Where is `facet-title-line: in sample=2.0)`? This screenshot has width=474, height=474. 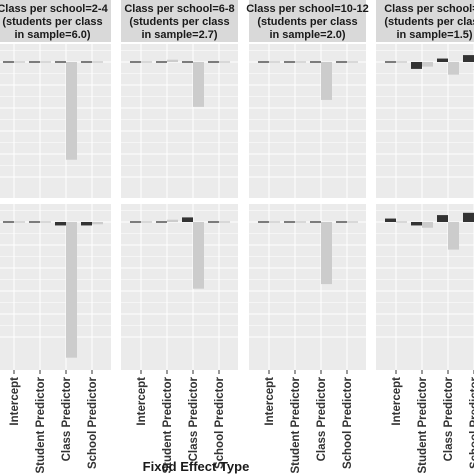 facet-title-line: in sample=2.0) is located at coordinates (307, 35).